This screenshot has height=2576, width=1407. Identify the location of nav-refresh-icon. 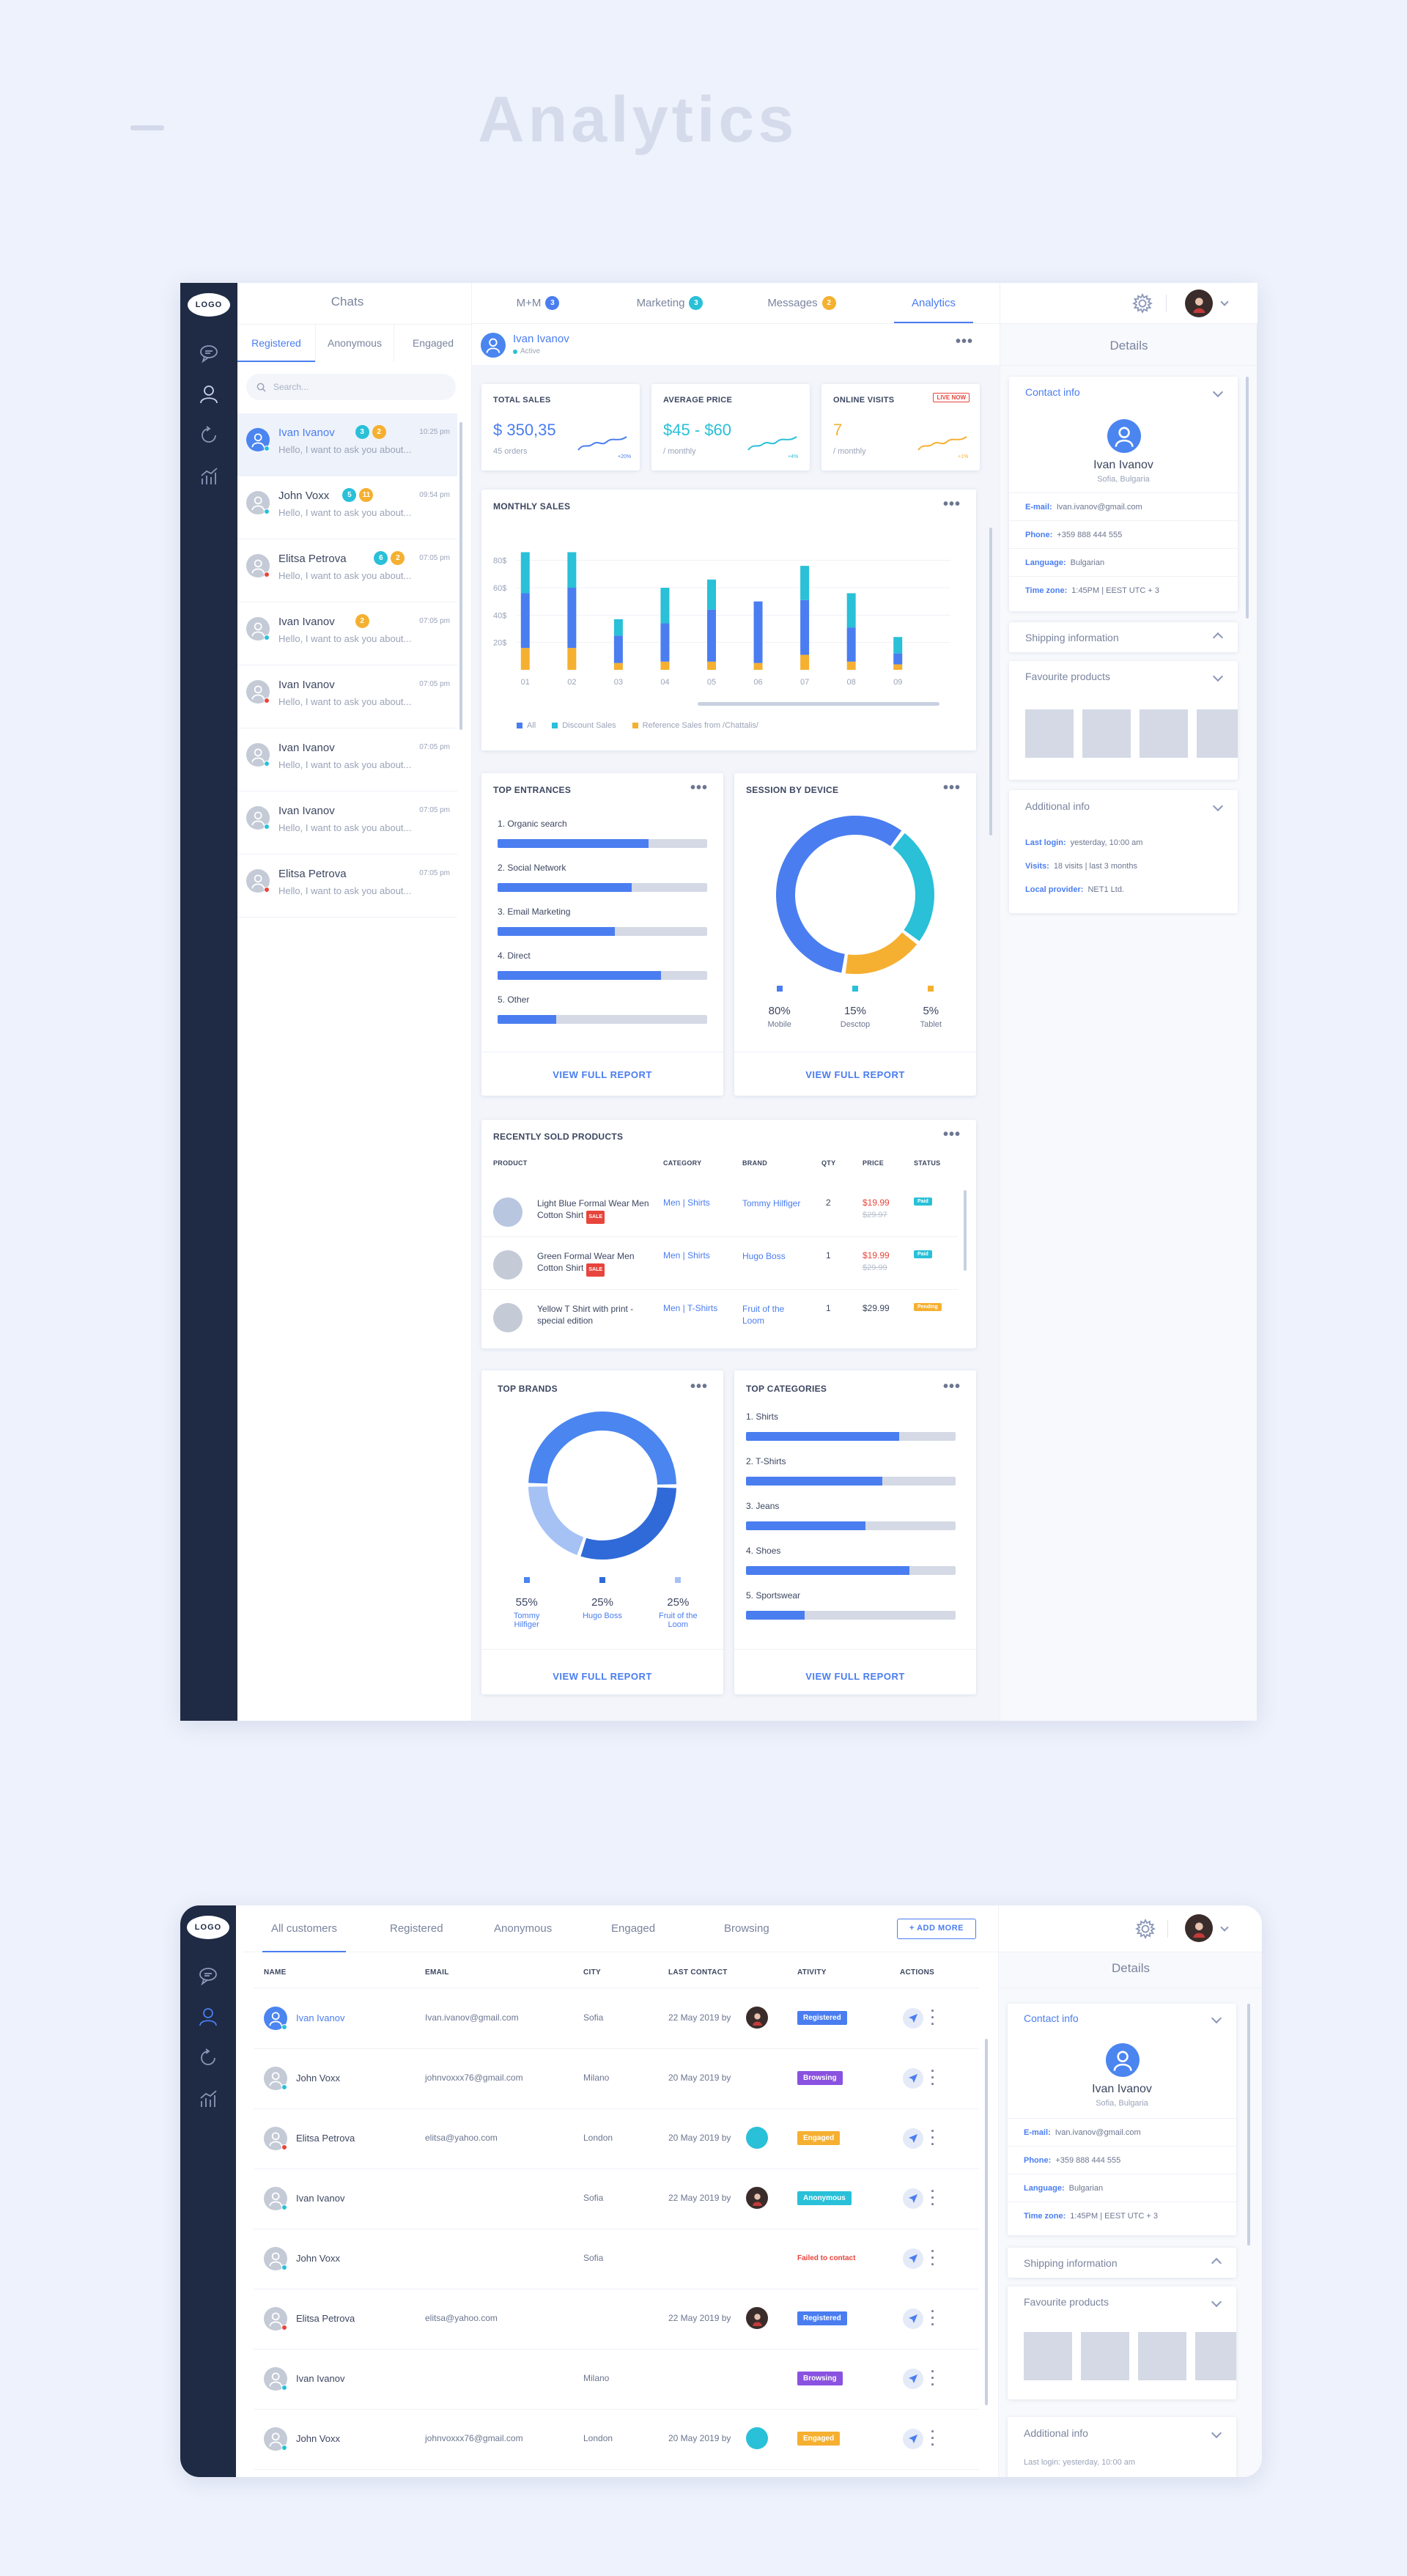
(209, 435).